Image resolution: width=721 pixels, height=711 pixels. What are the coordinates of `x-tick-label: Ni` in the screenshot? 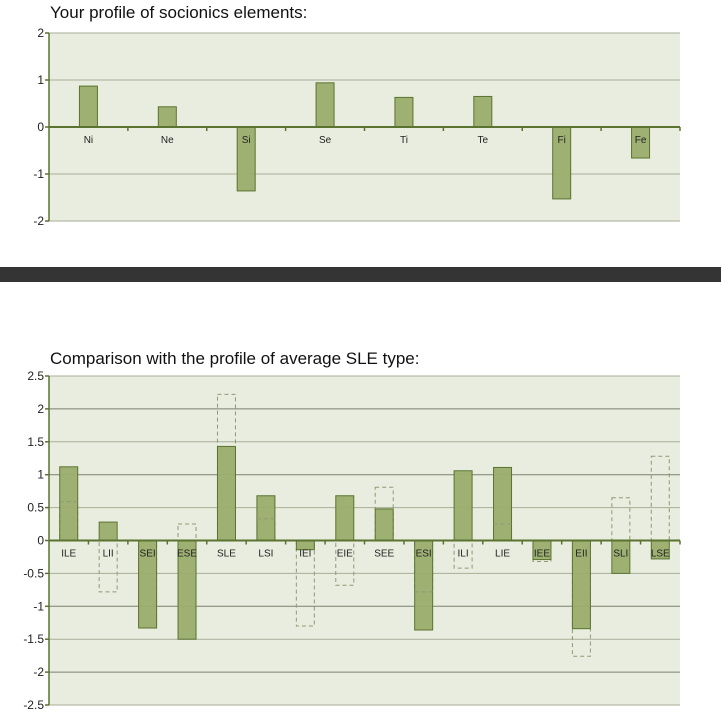 It's located at (88, 140).